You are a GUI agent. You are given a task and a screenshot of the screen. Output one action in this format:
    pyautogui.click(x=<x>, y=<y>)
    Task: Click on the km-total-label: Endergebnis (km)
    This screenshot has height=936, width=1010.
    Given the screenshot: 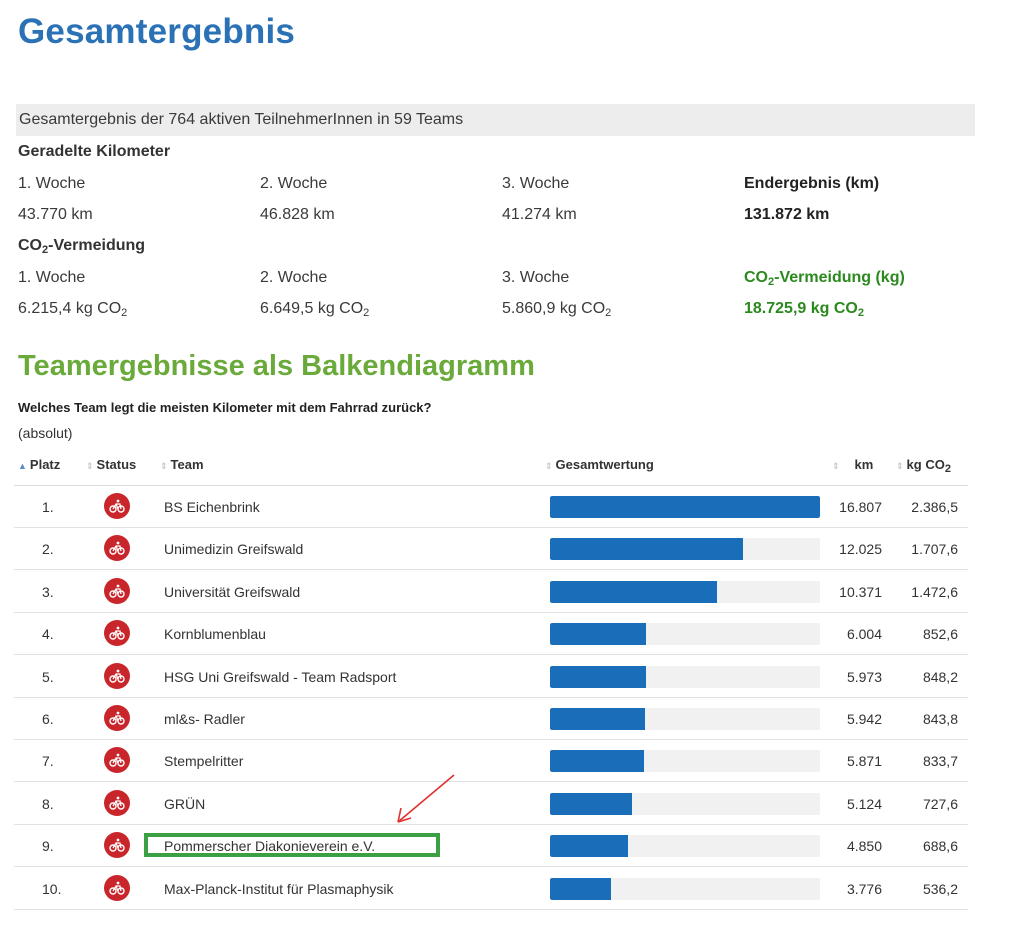 What is the action you would take?
    pyautogui.click(x=812, y=183)
    